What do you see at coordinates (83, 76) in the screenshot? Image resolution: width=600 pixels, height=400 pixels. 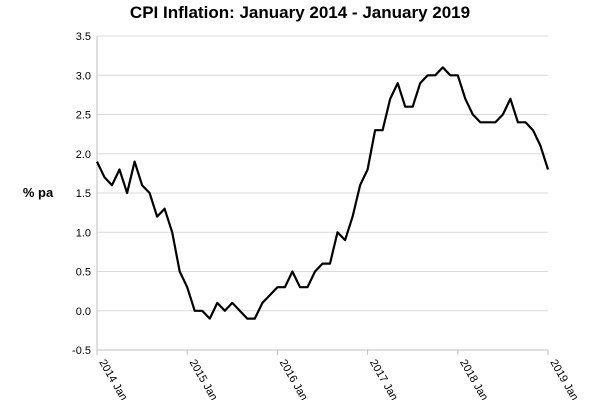 I see `y-tick-label: 3.0` at bounding box center [83, 76].